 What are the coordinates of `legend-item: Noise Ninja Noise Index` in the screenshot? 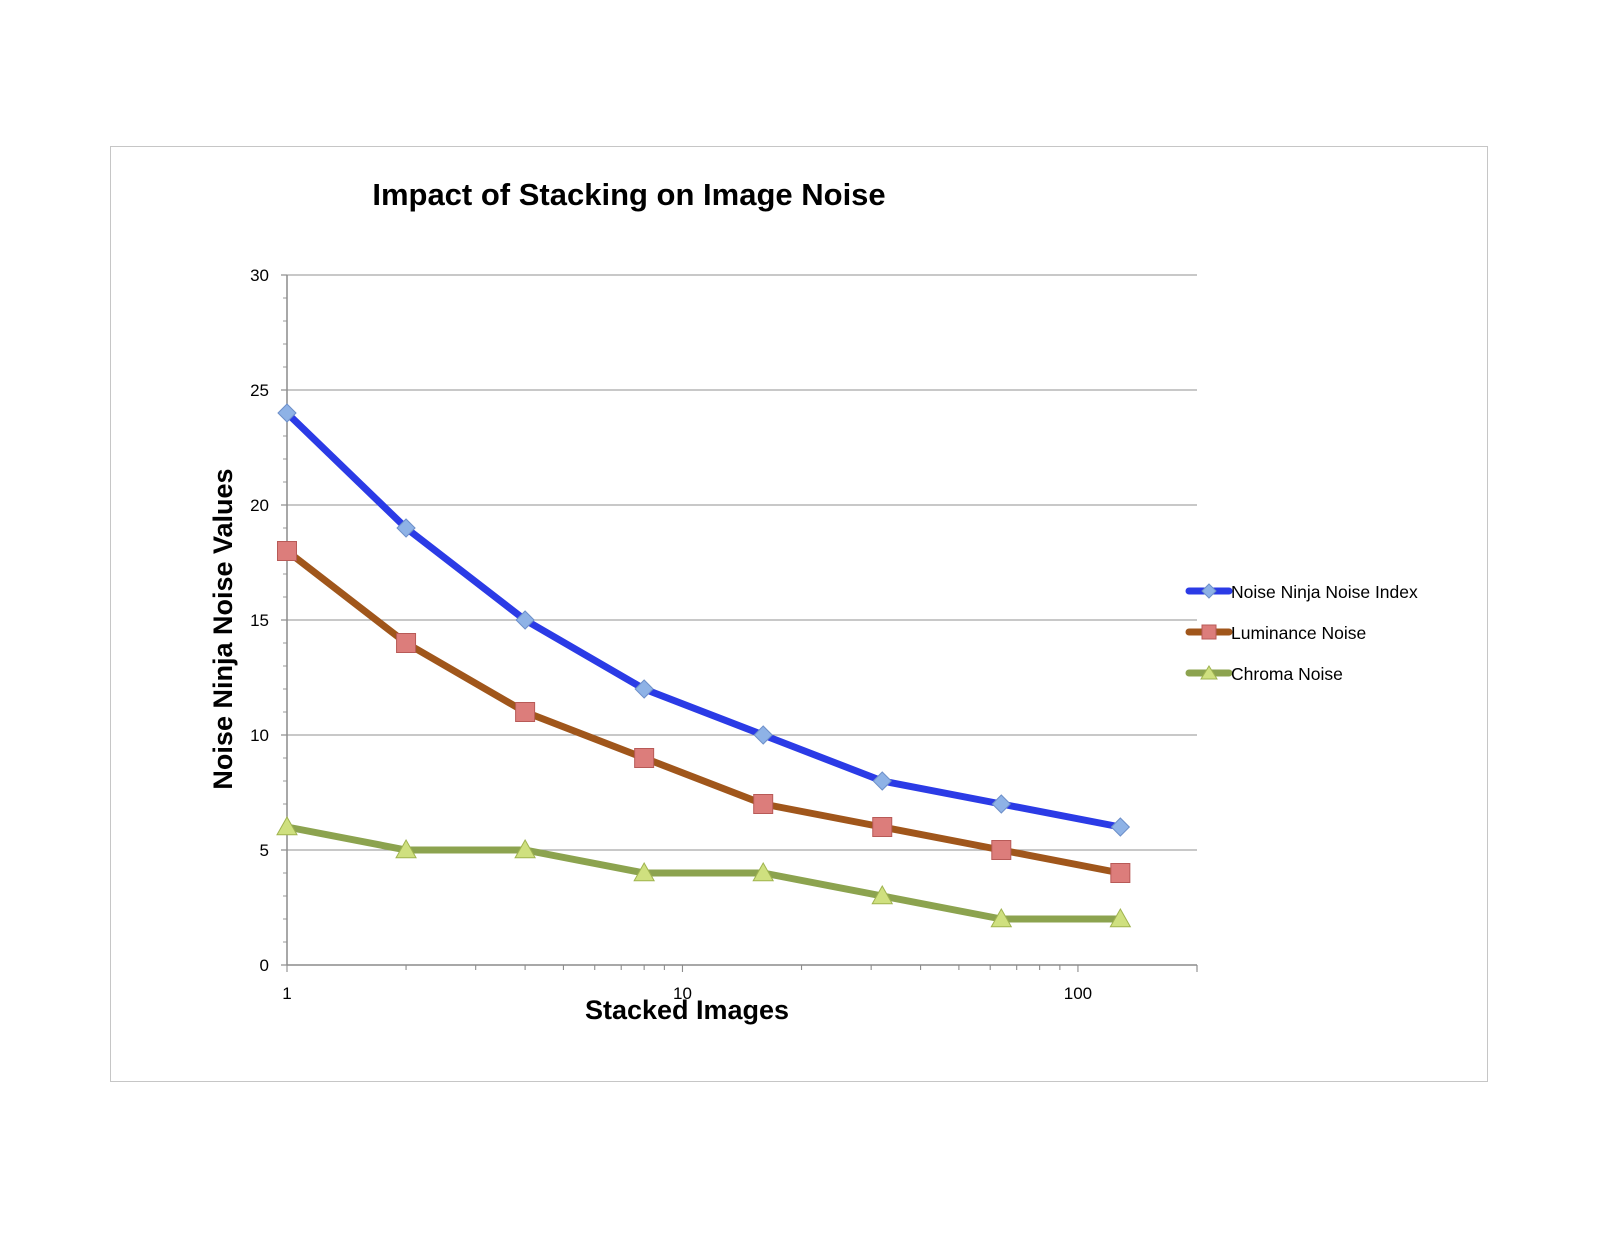 It's located at (1301, 592).